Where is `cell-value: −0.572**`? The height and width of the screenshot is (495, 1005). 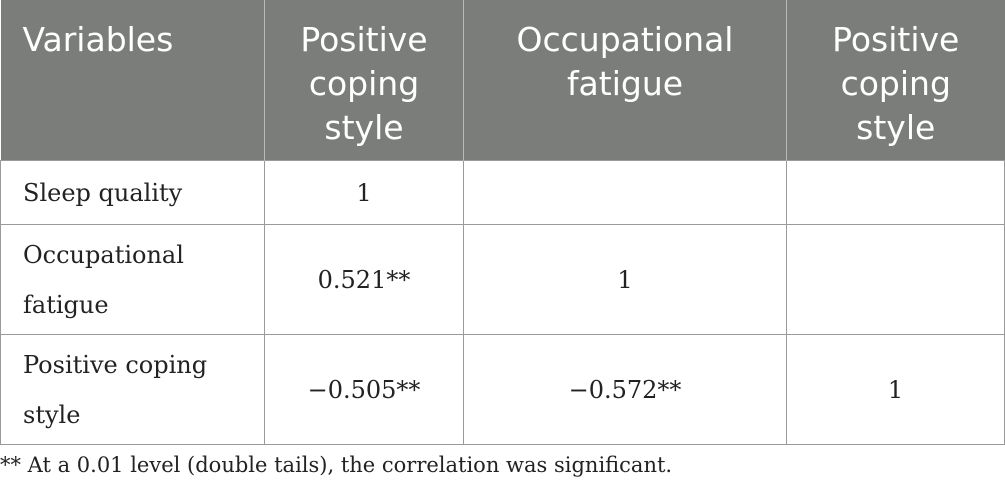
cell-value: −0.572** is located at coordinates (625, 389).